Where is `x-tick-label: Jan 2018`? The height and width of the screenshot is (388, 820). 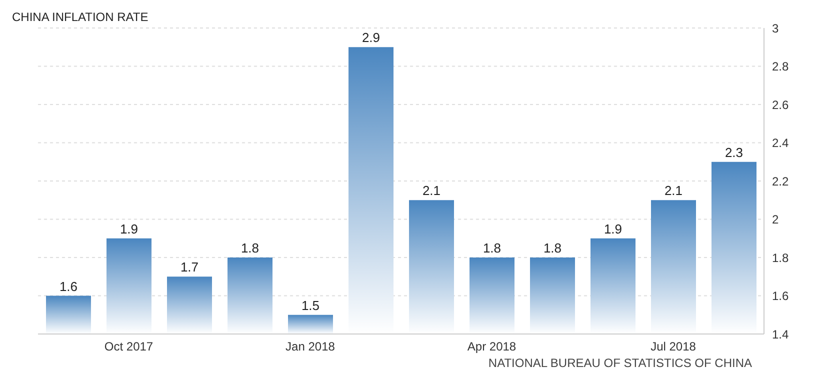
x-tick-label: Jan 2018 is located at coordinates (311, 347).